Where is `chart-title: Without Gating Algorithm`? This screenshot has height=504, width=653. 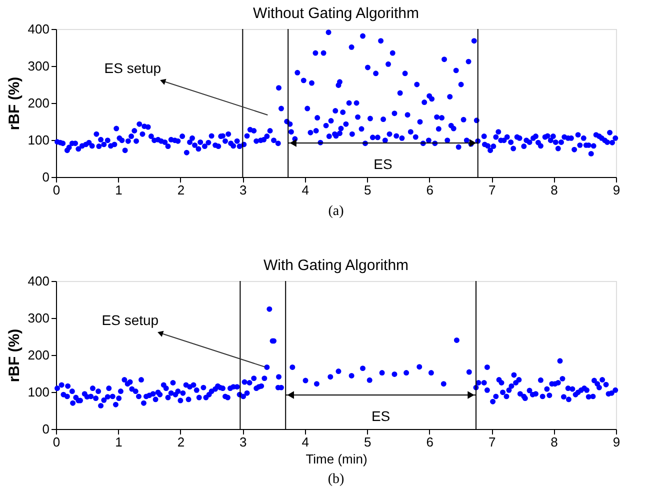
chart-title: Without Gating Algorithm is located at coordinates (336, 13).